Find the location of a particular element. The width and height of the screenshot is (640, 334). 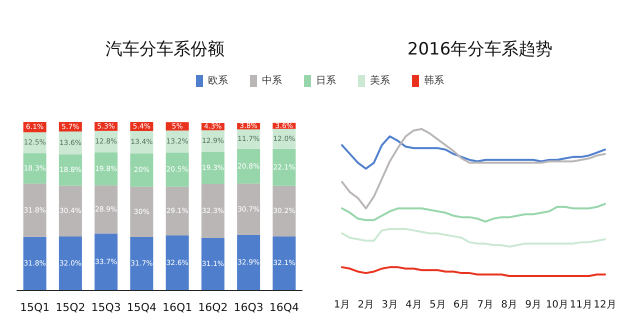

x-tick-label: 16Q3 is located at coordinates (249, 307).